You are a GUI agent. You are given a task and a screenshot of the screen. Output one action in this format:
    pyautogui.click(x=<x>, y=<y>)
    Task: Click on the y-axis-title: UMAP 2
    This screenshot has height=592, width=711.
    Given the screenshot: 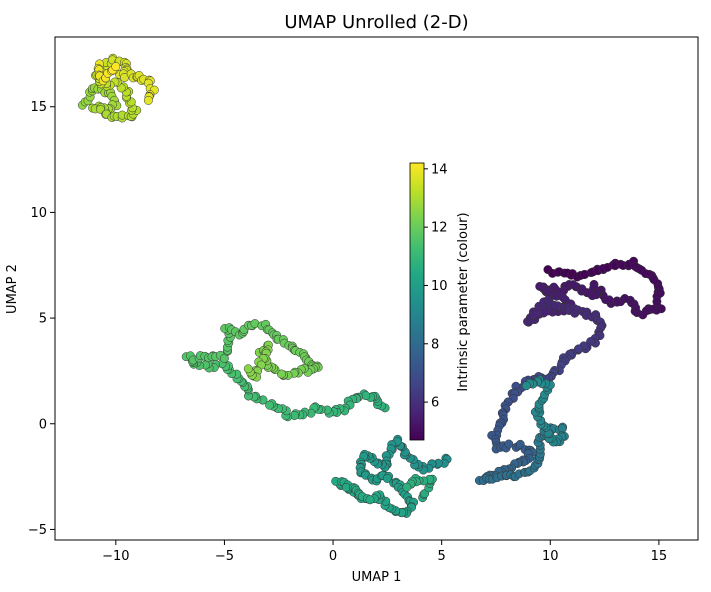 What is the action you would take?
    pyautogui.click(x=12, y=289)
    